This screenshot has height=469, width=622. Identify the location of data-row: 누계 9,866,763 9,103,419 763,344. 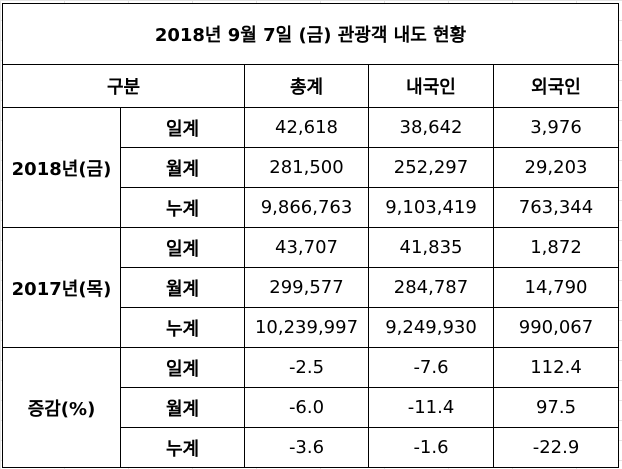
(311, 207).